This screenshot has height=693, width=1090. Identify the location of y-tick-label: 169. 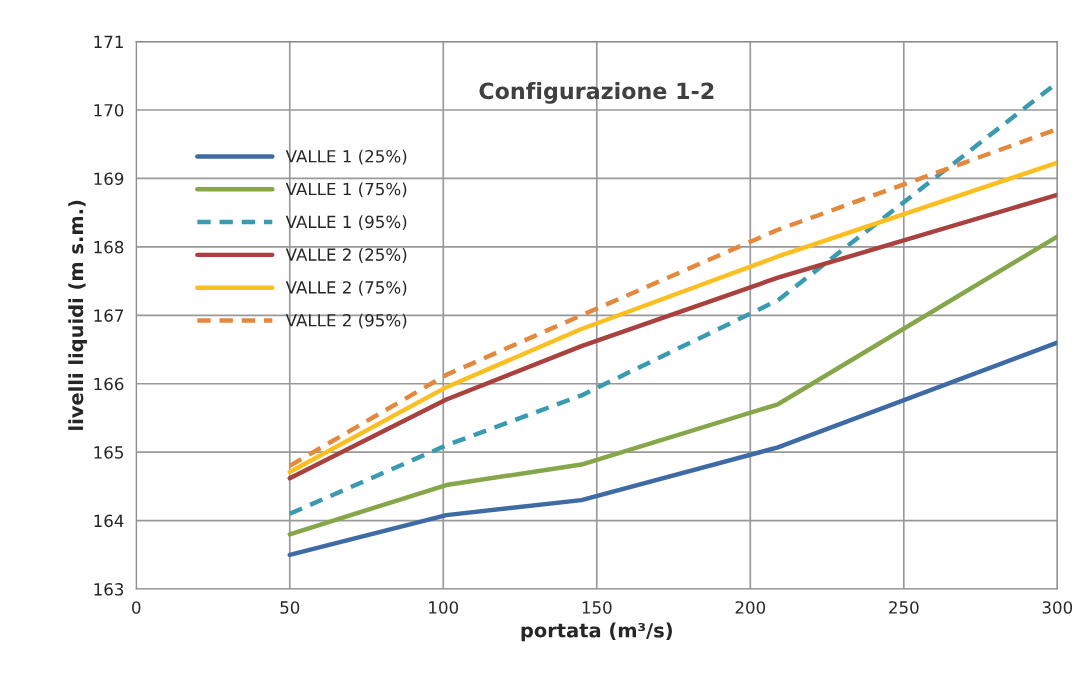
(109, 179).